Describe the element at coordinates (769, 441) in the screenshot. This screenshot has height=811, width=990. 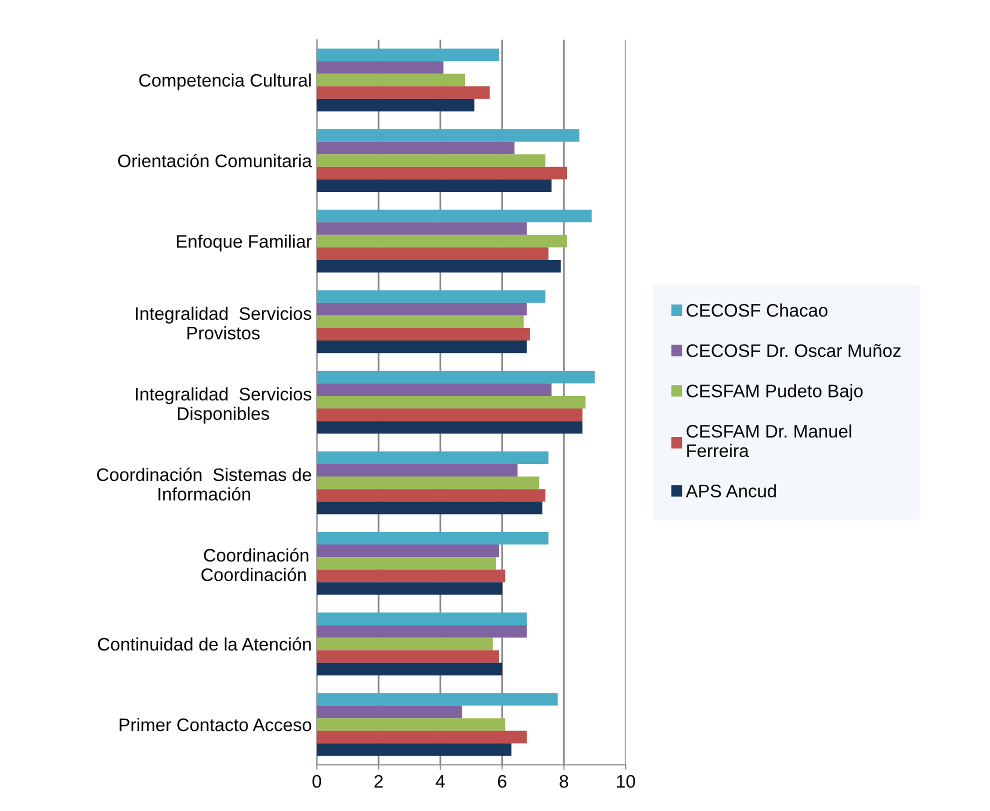
I see `legend-label: CESFAM Dr. Manuel Ferreira` at that location.